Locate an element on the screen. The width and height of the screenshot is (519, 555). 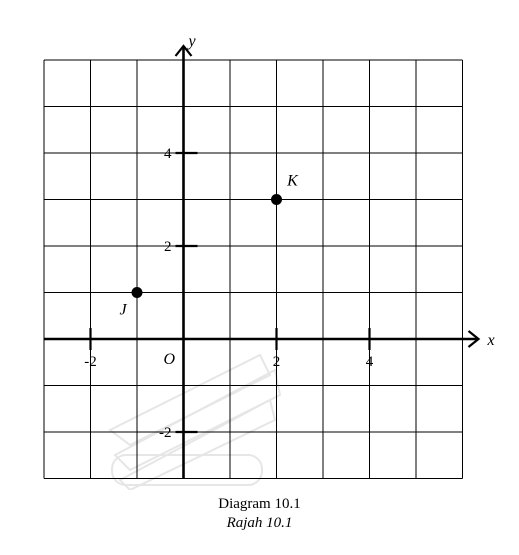
x-tick-label: 4 is located at coordinates (370, 362).